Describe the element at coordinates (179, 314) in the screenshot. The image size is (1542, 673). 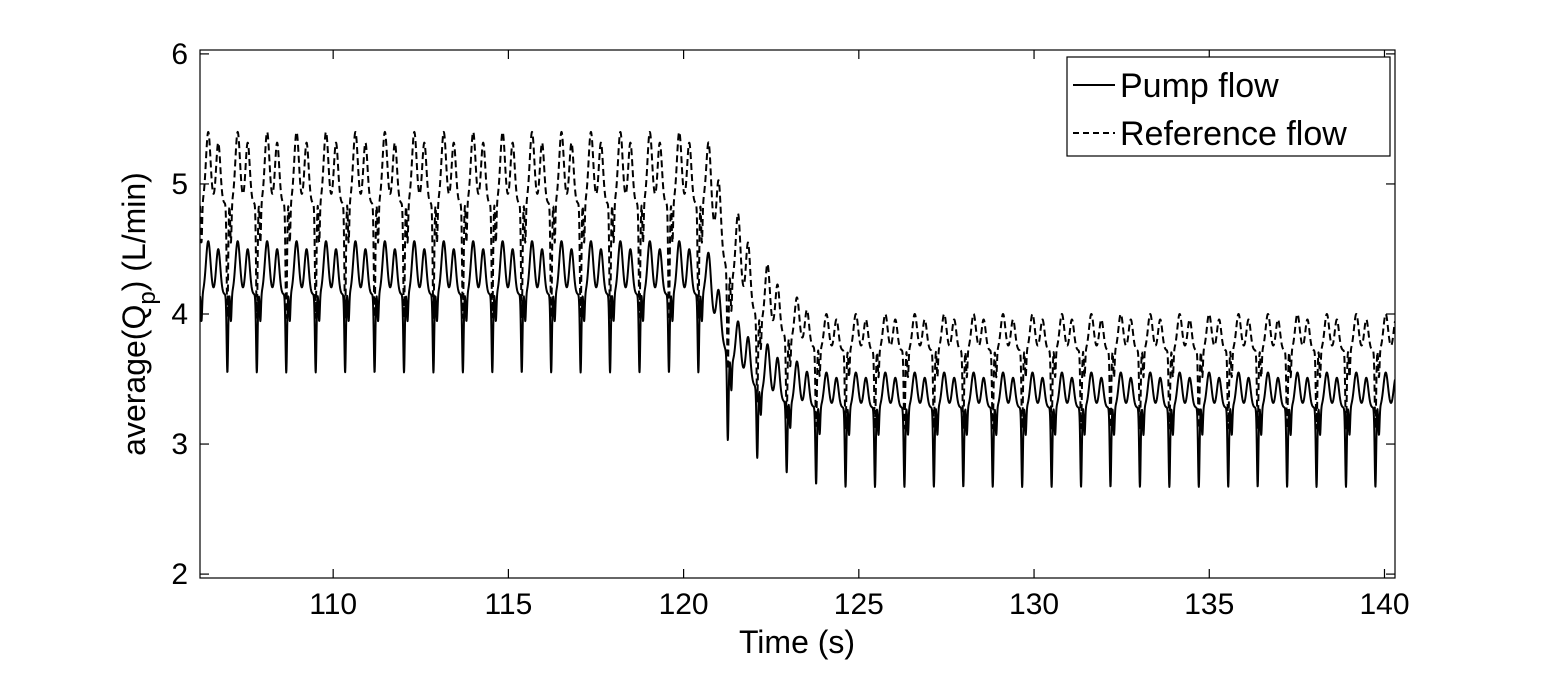
I see `y-tick-label: 4` at that location.